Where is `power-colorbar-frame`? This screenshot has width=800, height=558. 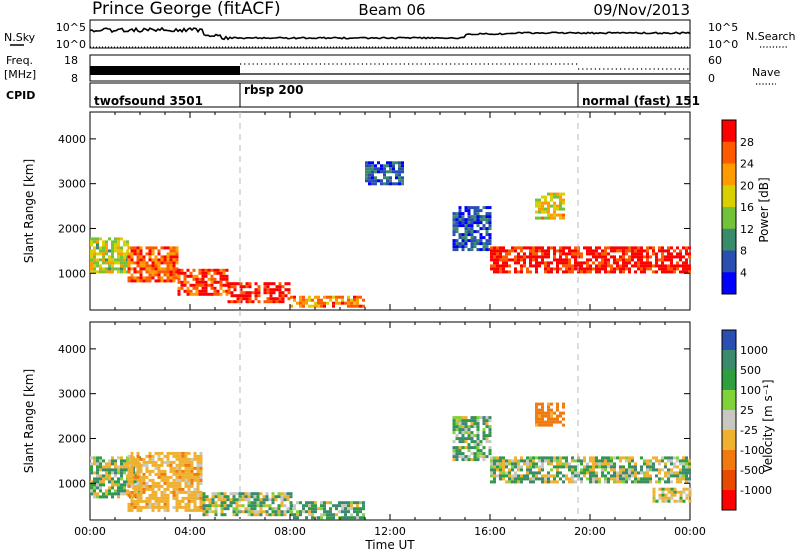 power-colorbar-frame is located at coordinates (729, 207).